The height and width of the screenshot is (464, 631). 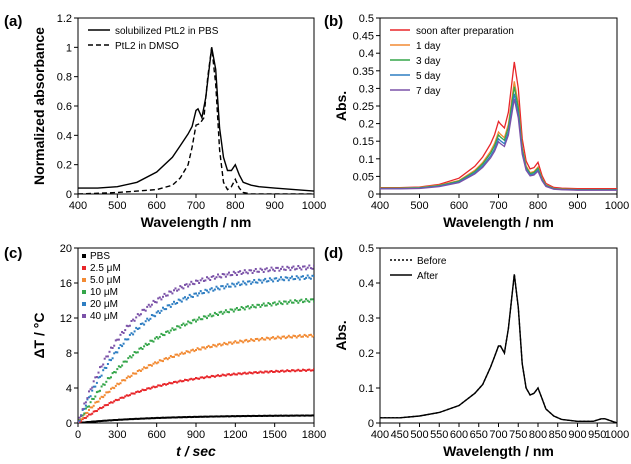 What do you see at coordinates (371, 424) in the screenshot?
I see `y-tick-label: 0` at bounding box center [371, 424].